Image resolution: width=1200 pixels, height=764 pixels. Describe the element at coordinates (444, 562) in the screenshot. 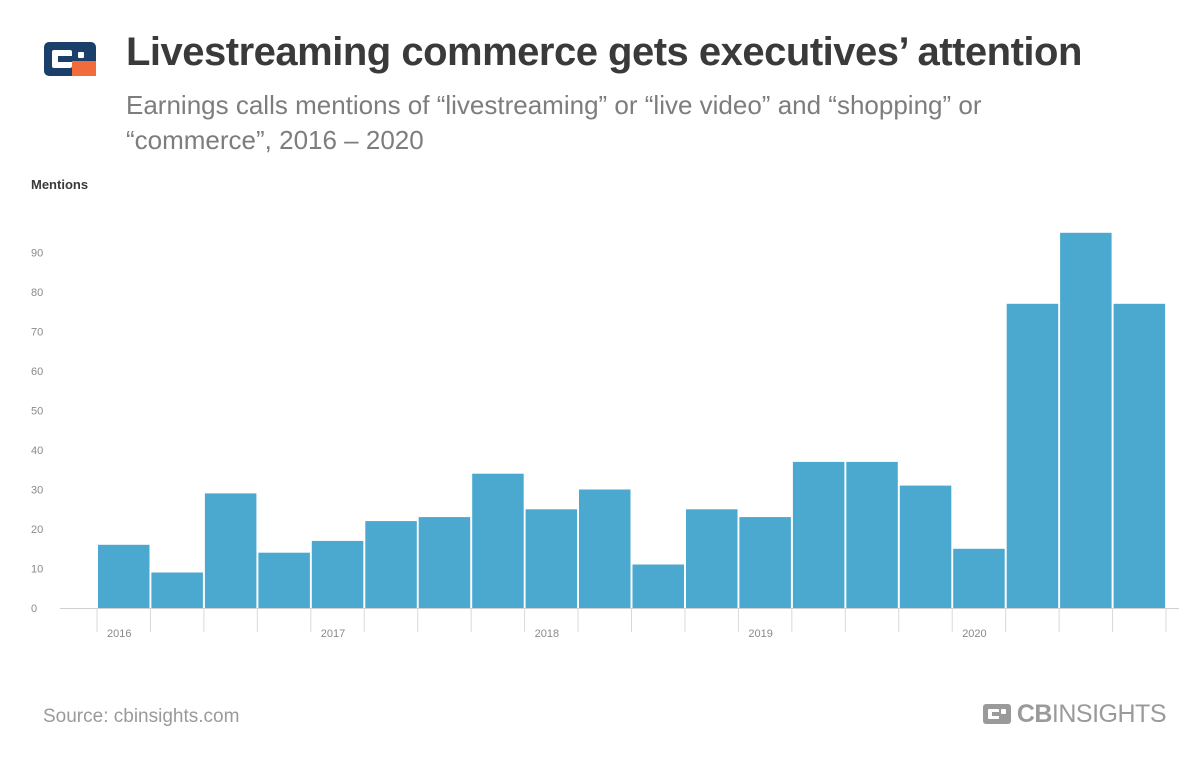

I see `bar: 2017 Q3: 23` at that location.